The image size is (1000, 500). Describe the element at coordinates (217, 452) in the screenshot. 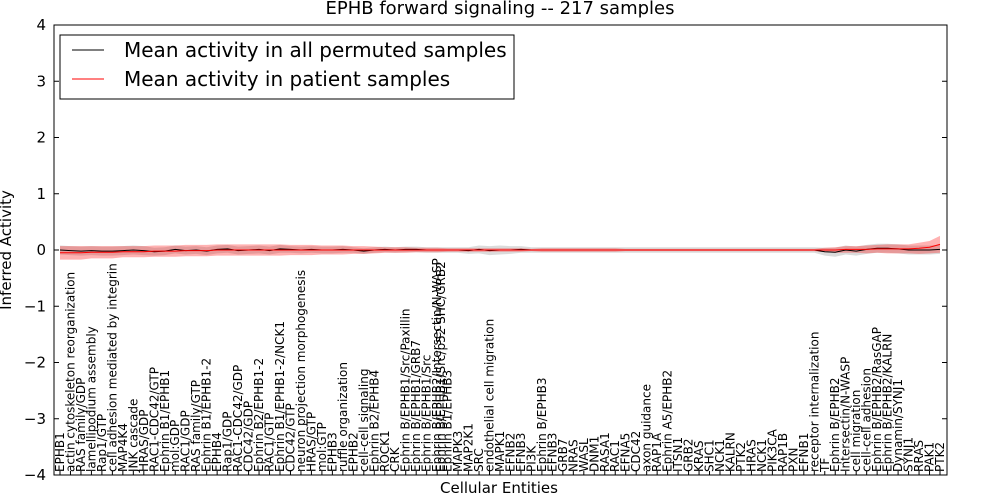

I see `x-tick-label: EPHB4` at that location.